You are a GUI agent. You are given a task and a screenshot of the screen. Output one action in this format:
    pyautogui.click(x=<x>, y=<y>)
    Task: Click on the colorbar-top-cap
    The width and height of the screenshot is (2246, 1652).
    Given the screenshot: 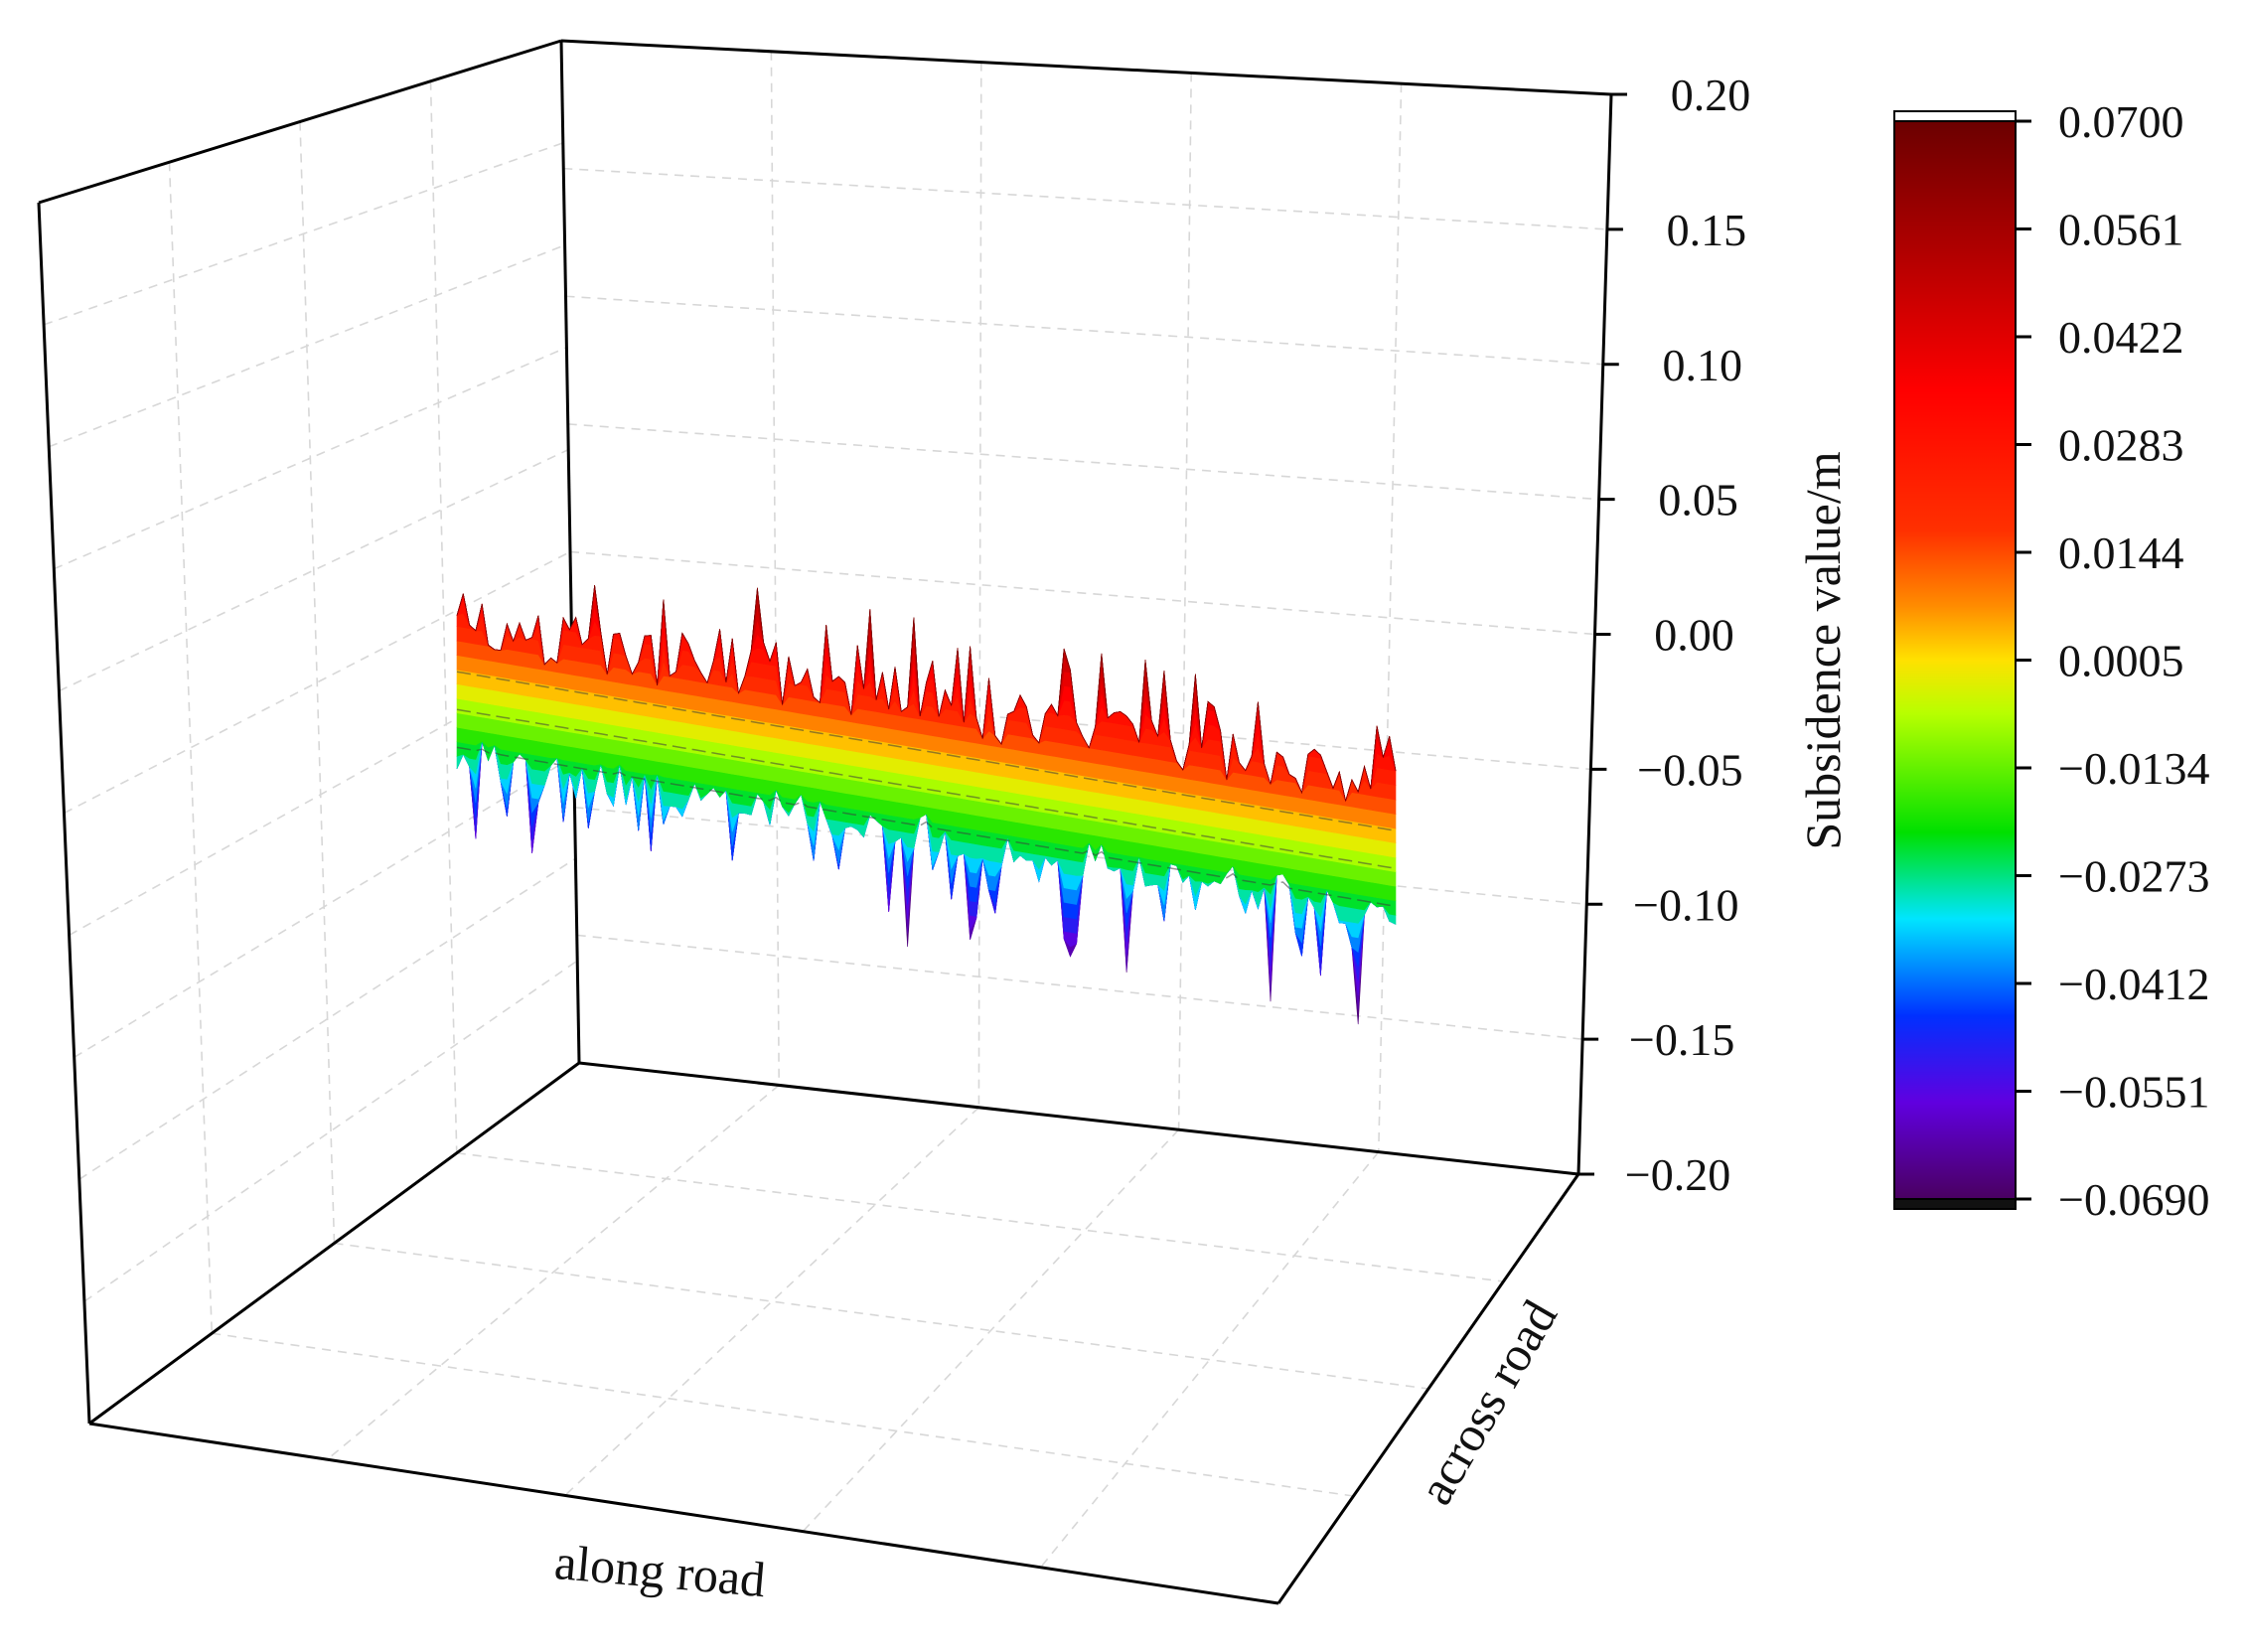 What is the action you would take?
    pyautogui.click(x=1955, y=116)
    